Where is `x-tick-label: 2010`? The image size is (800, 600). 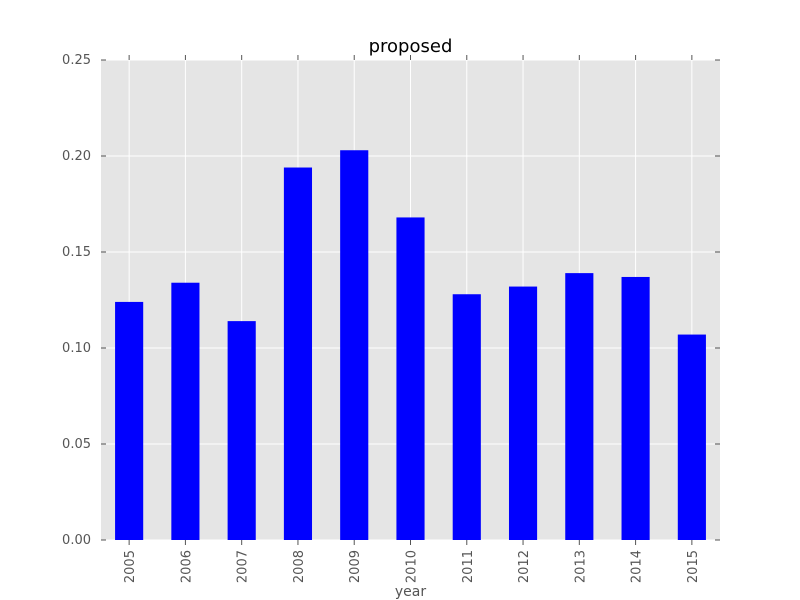
x-tick-label: 2010 is located at coordinates (412, 566).